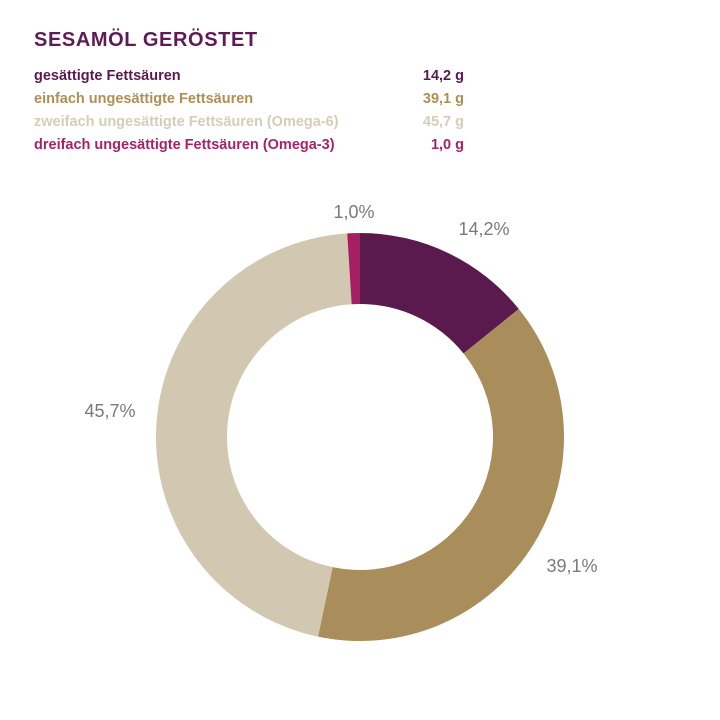 This screenshot has width=720, height=720. Describe the element at coordinates (443, 121) in the screenshot. I see `legend-value: 45,7 g` at that location.